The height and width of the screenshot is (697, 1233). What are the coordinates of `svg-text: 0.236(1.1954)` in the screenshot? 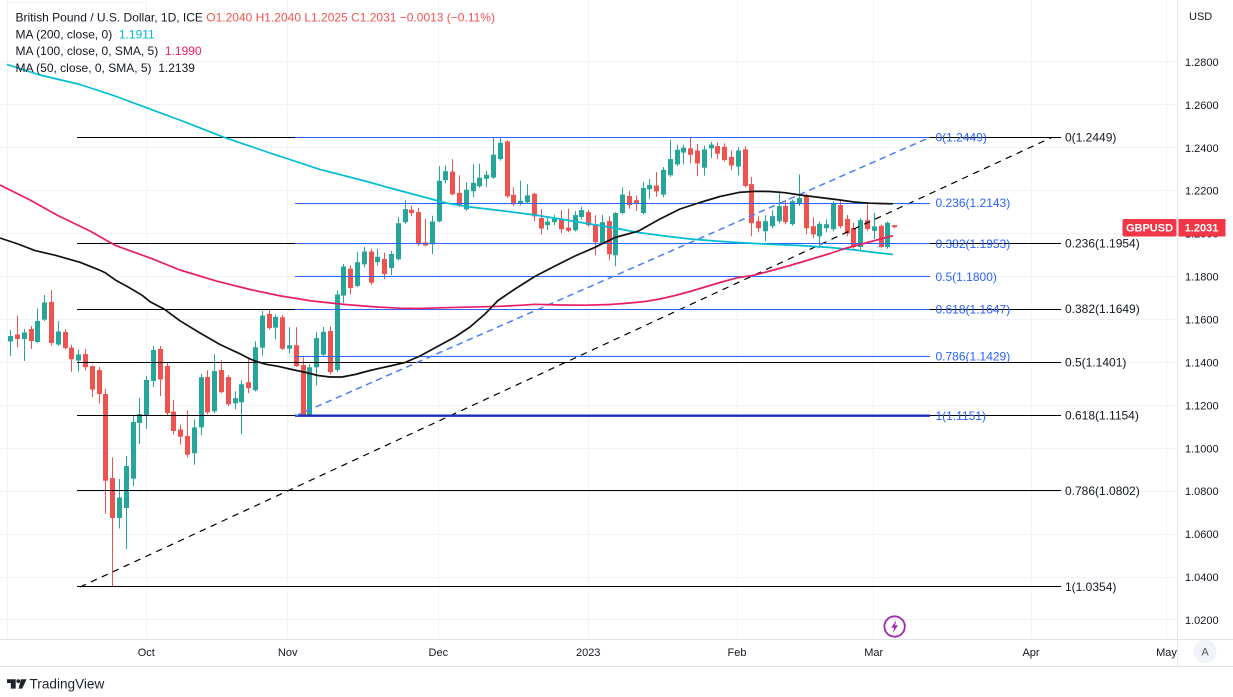 It's located at (1102, 244).